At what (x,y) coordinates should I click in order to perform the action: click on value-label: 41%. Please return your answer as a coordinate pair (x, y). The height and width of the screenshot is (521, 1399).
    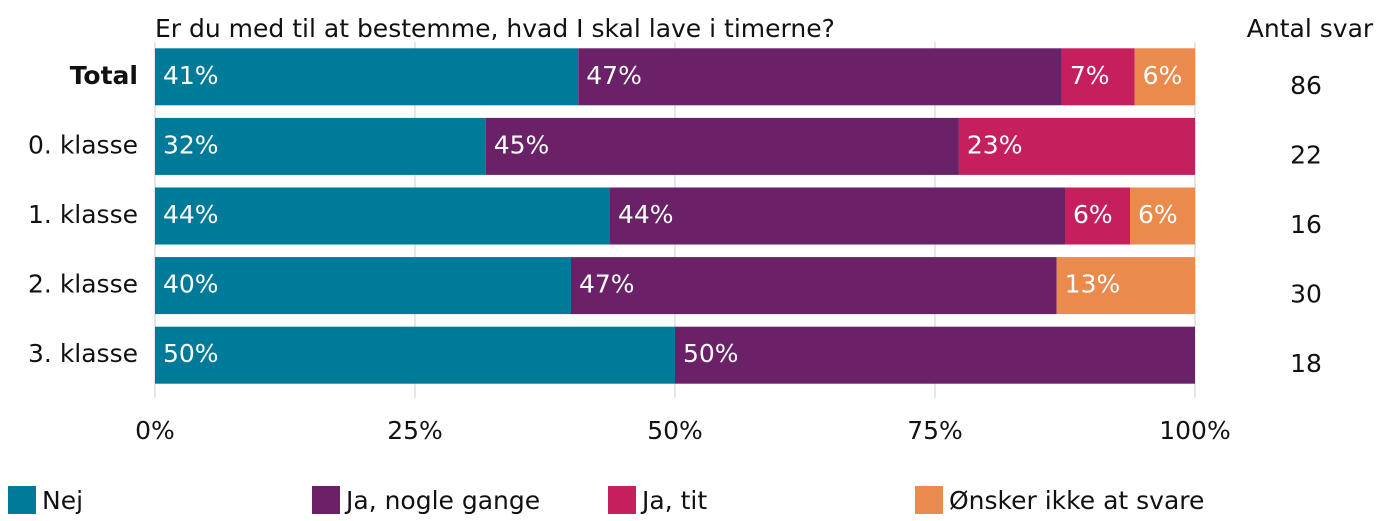
    Looking at the image, I should click on (191, 75).